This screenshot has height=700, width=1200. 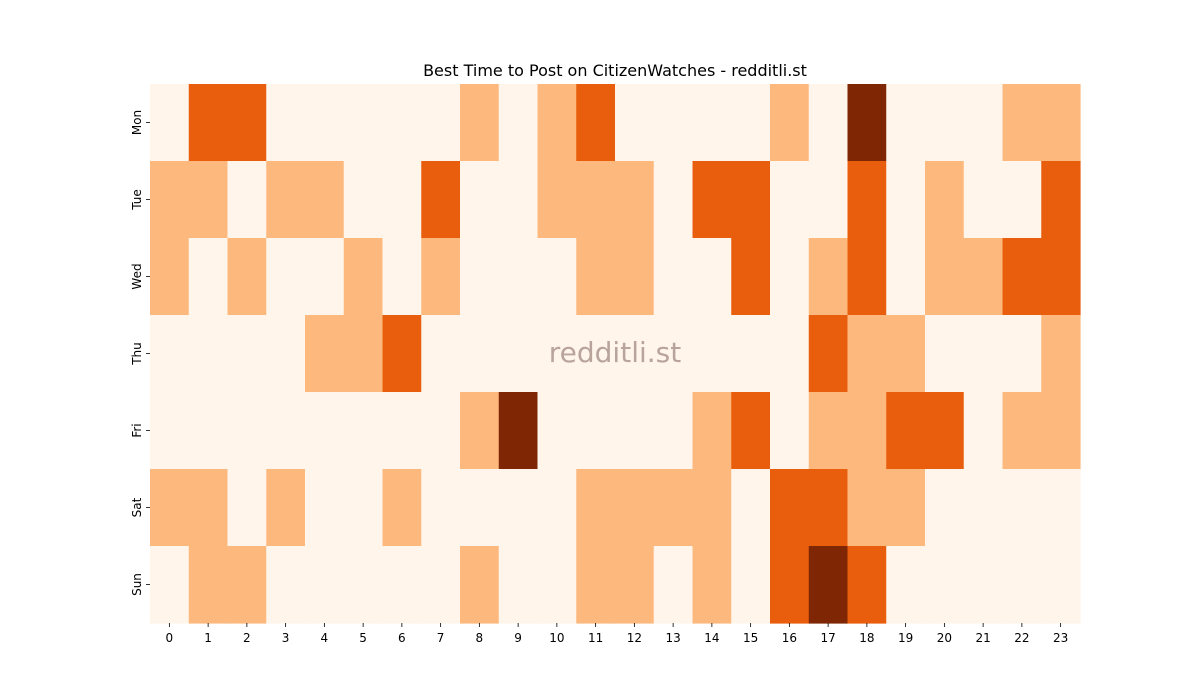 I want to click on x-tick-label: 13, so click(x=672, y=638).